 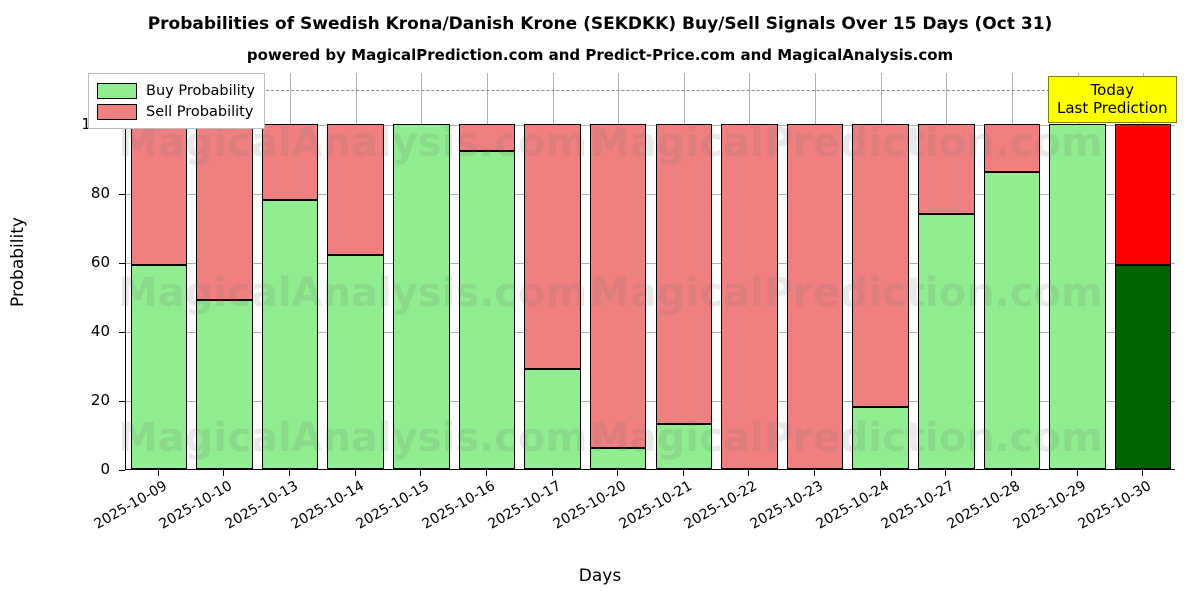 What do you see at coordinates (117, 111) in the screenshot?
I see `legend-swatch-sell` at bounding box center [117, 111].